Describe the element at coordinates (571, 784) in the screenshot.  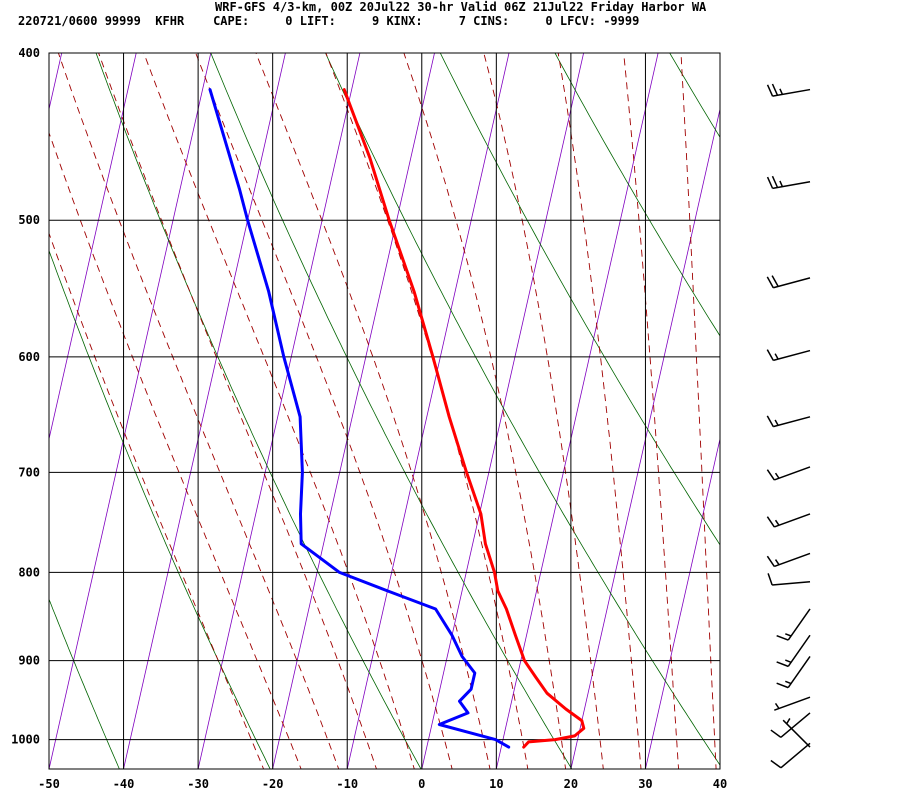
I see `x-tick-label: 20` at that location.